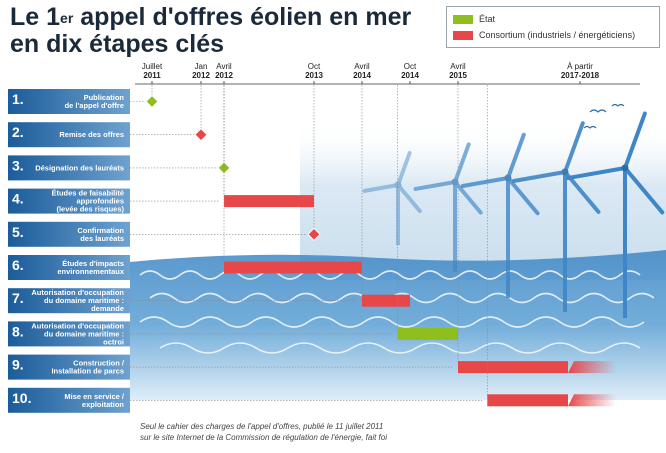  Describe the element at coordinates (18, 365) in the screenshot. I see `step-number: 9.` at that location.